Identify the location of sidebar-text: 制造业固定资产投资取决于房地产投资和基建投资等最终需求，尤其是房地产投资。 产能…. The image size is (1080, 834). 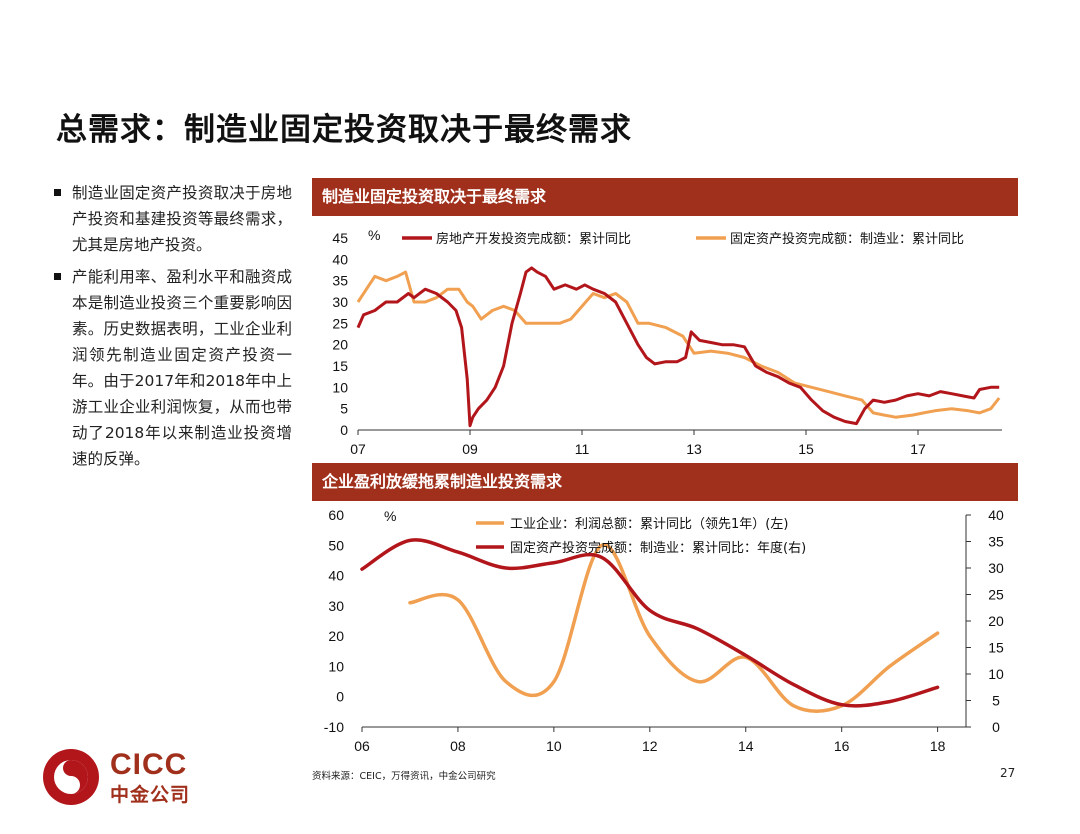
(172, 329).